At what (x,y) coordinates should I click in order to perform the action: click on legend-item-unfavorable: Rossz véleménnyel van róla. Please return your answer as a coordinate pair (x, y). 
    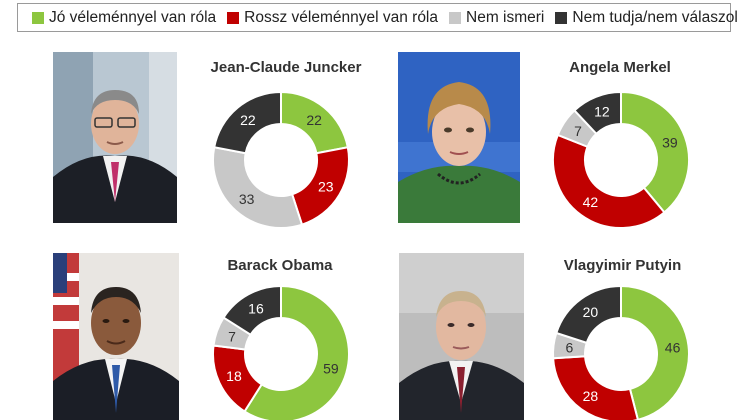
    Looking at the image, I should click on (332, 18).